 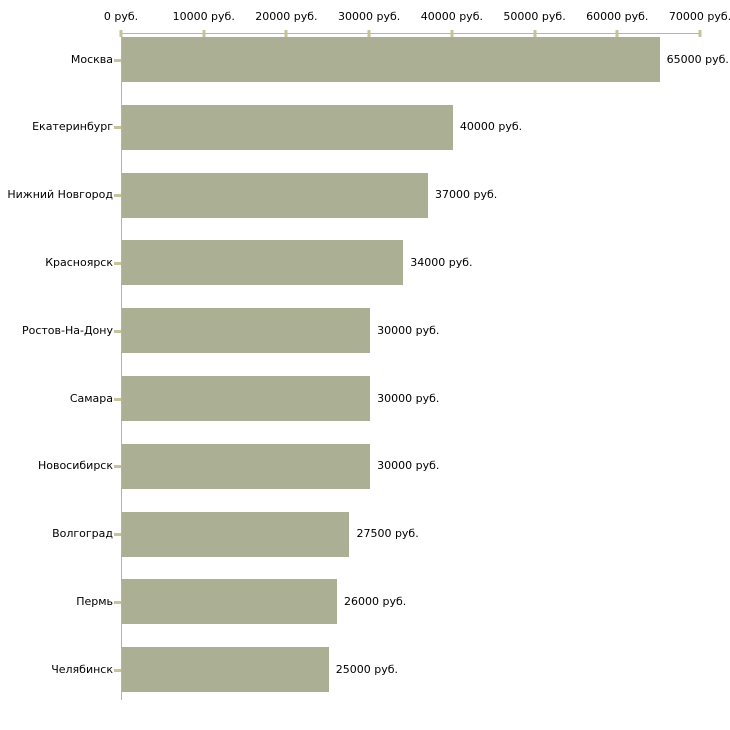 What do you see at coordinates (375, 601) in the screenshot?
I see `value-label: 26000 руб.` at bounding box center [375, 601].